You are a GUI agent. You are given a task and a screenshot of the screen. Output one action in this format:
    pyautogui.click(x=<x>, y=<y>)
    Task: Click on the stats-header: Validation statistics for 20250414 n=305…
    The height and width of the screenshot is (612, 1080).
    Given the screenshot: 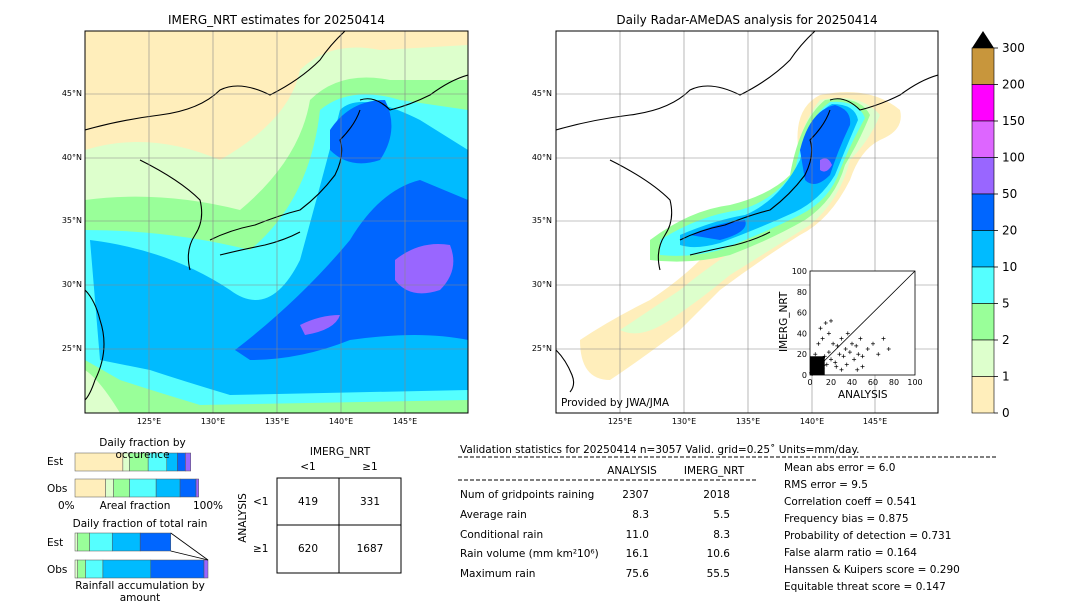 What is the action you would take?
    pyautogui.click(x=660, y=450)
    